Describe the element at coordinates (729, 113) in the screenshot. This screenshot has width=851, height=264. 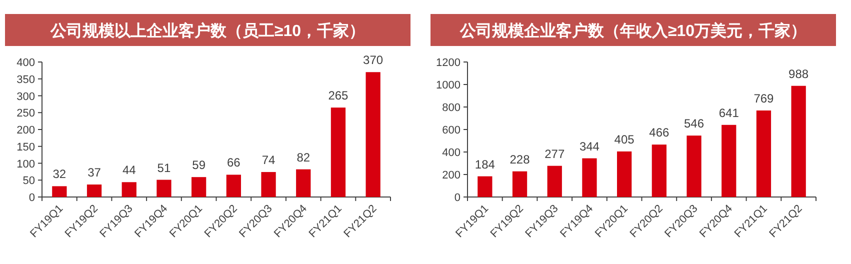
I see `data-label: 641` at that location.